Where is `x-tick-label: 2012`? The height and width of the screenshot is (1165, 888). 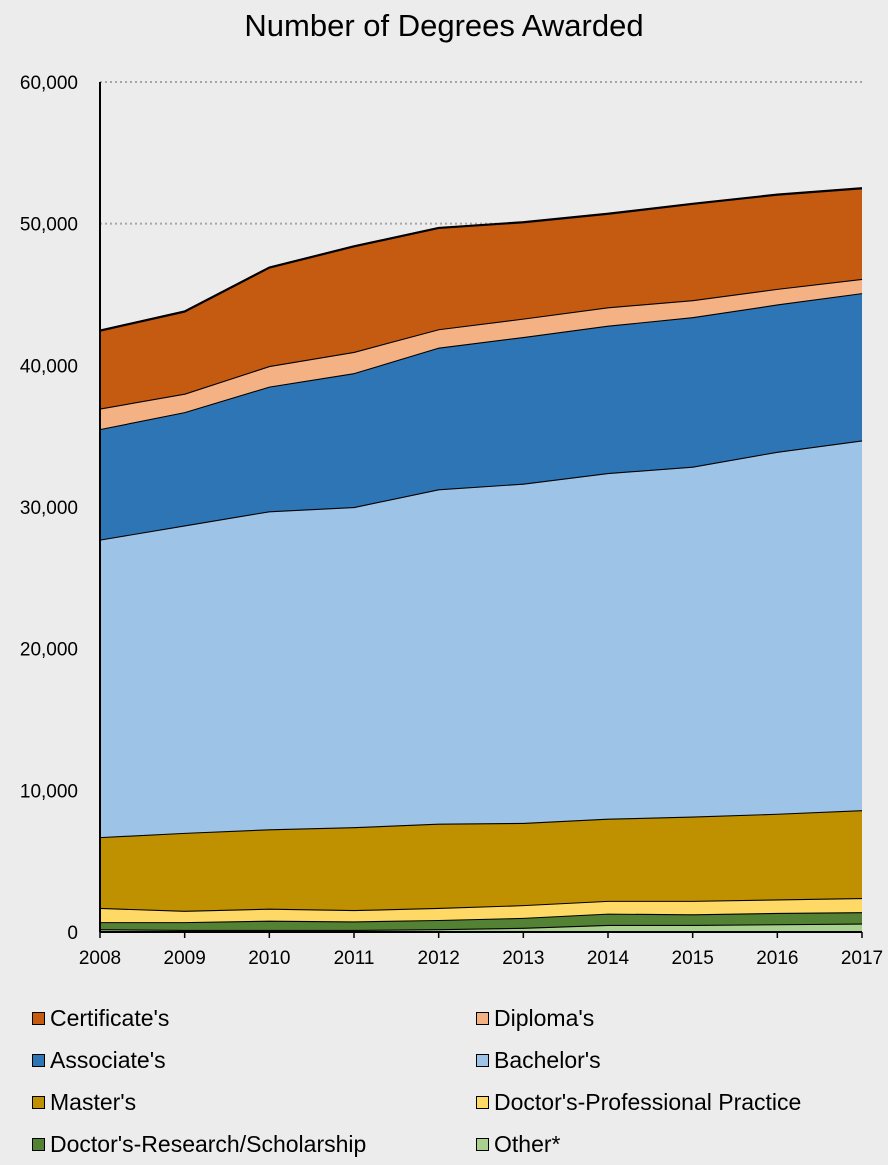 x-tick-label: 2012 is located at coordinates (439, 958).